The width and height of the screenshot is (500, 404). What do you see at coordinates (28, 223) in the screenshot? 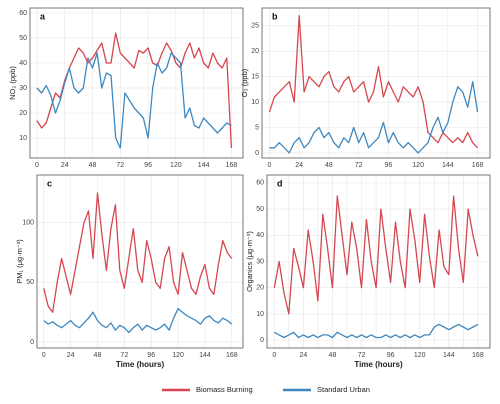
I see `y-tick-label: 100` at bounding box center [28, 223].